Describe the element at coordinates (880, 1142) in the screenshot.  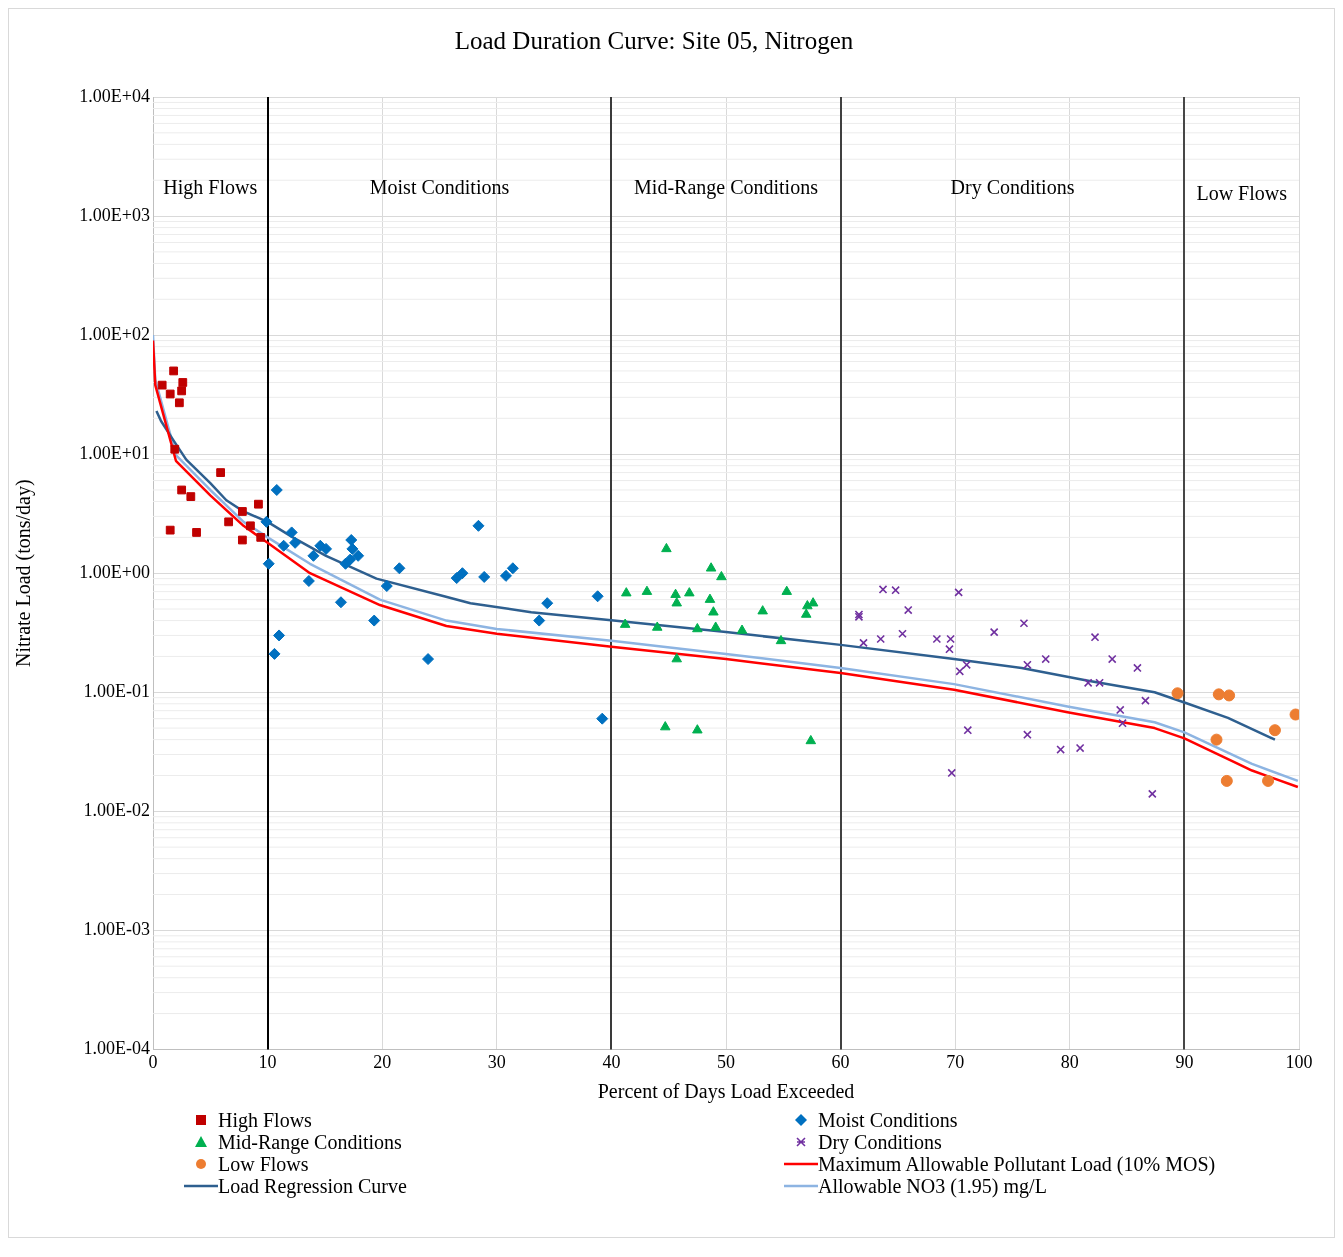
I see `legend-label: Dry Conditions` at that location.